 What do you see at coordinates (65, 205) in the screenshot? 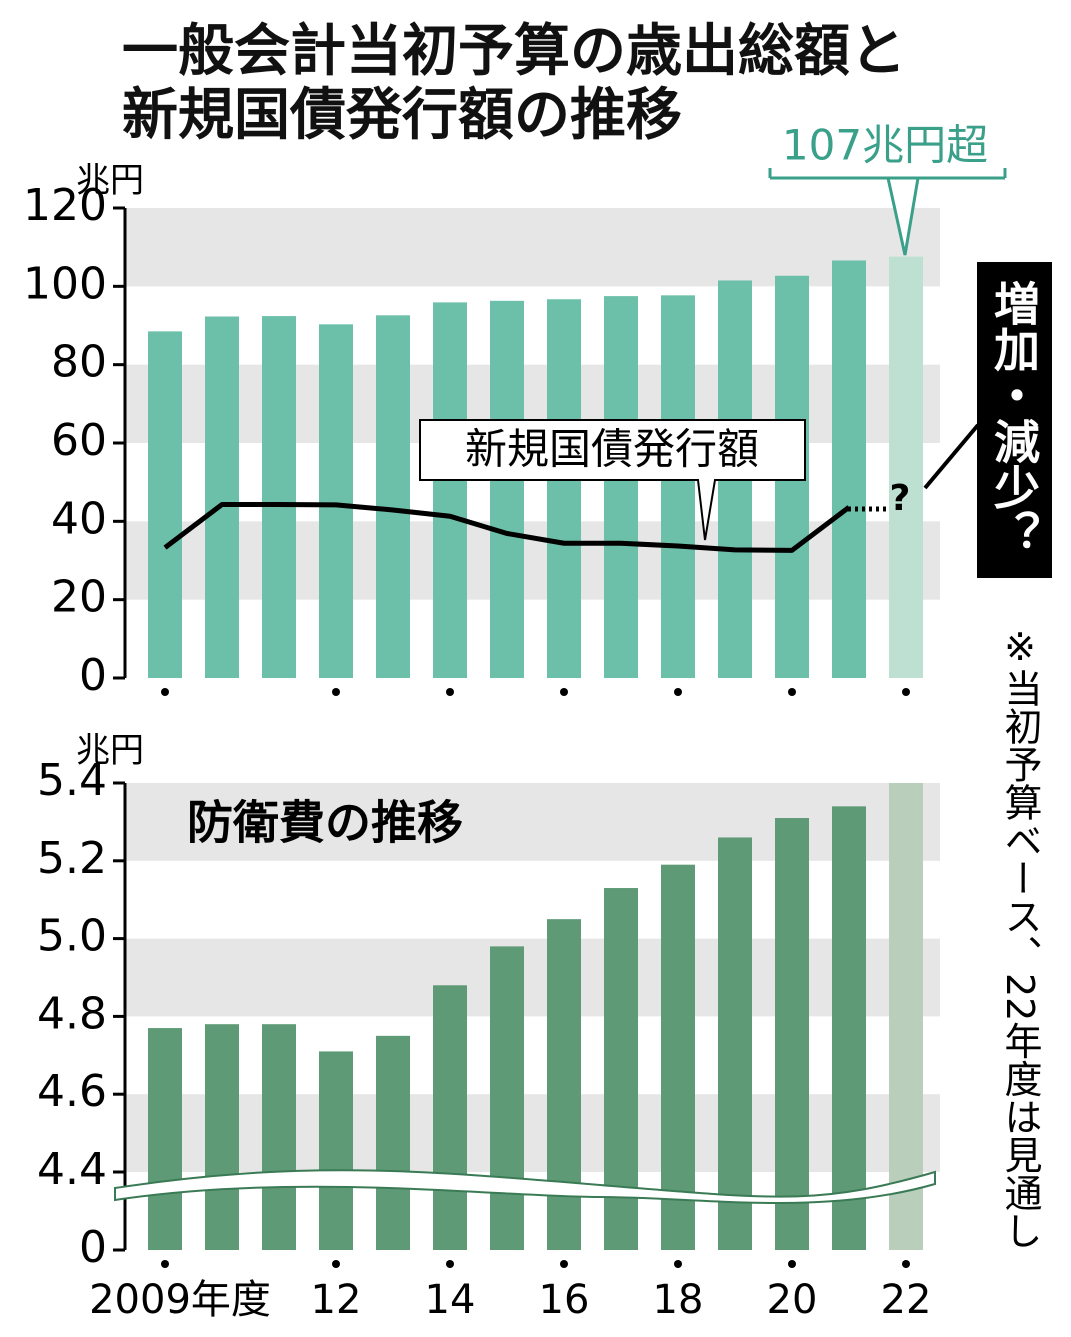
I see `y-tick-label: 120` at bounding box center [65, 205].